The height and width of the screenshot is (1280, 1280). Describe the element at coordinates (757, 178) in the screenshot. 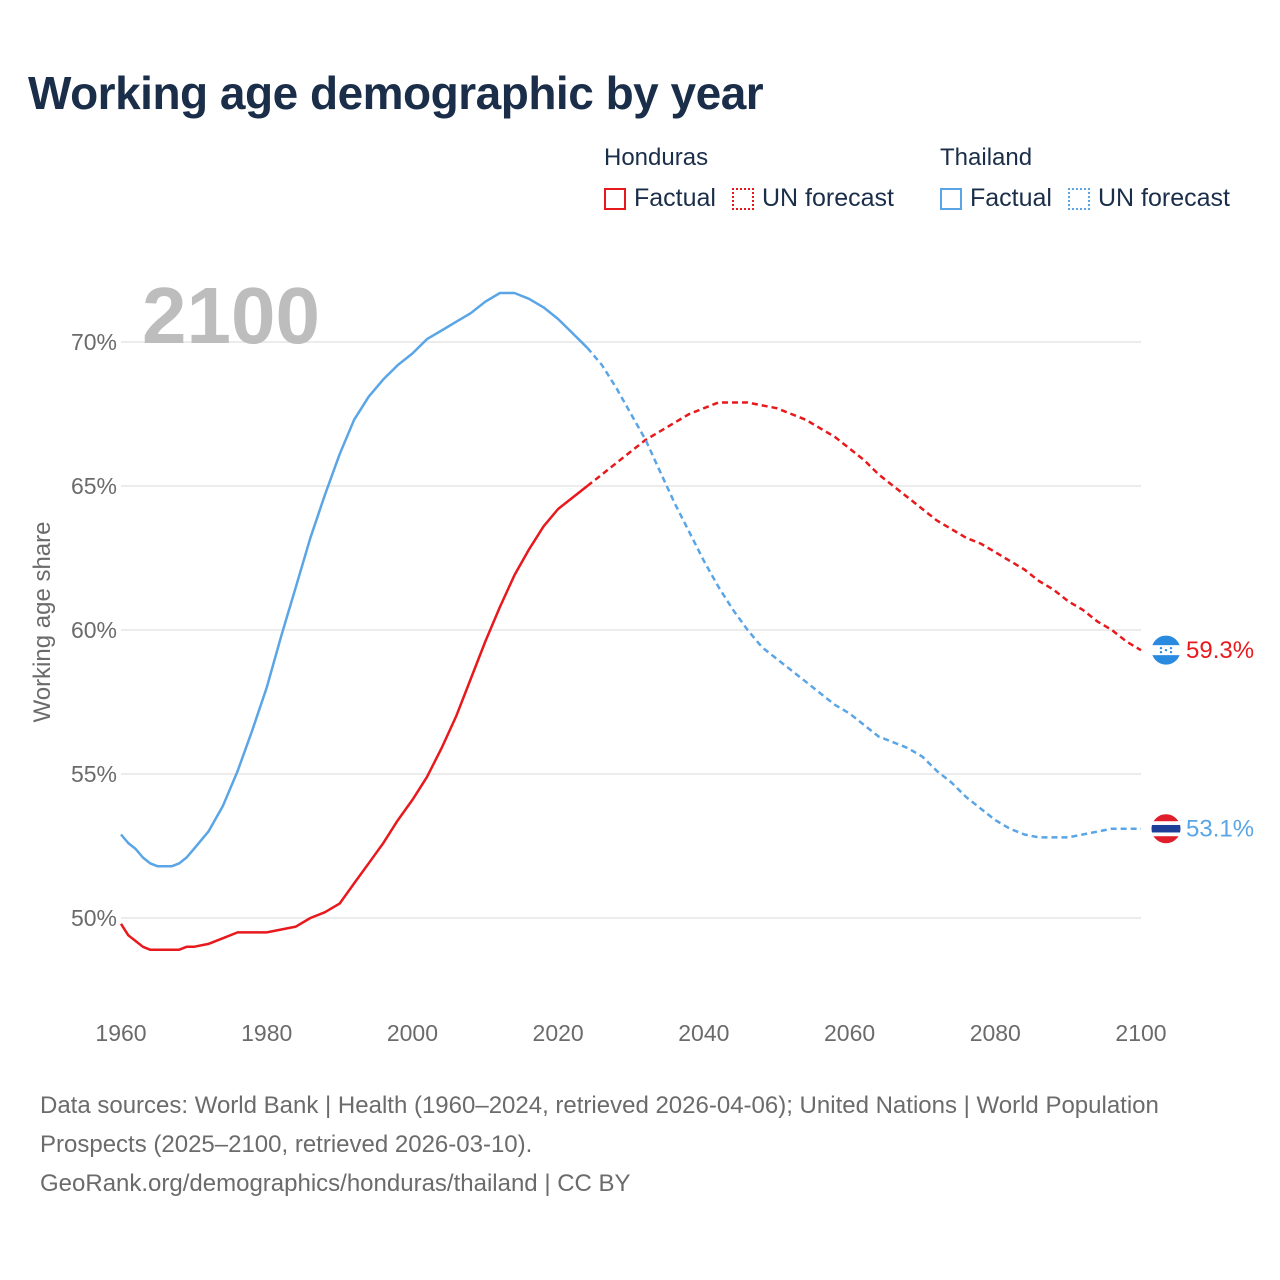

I see `legend-group-honduras: Honduras Factual UN forecast` at that location.